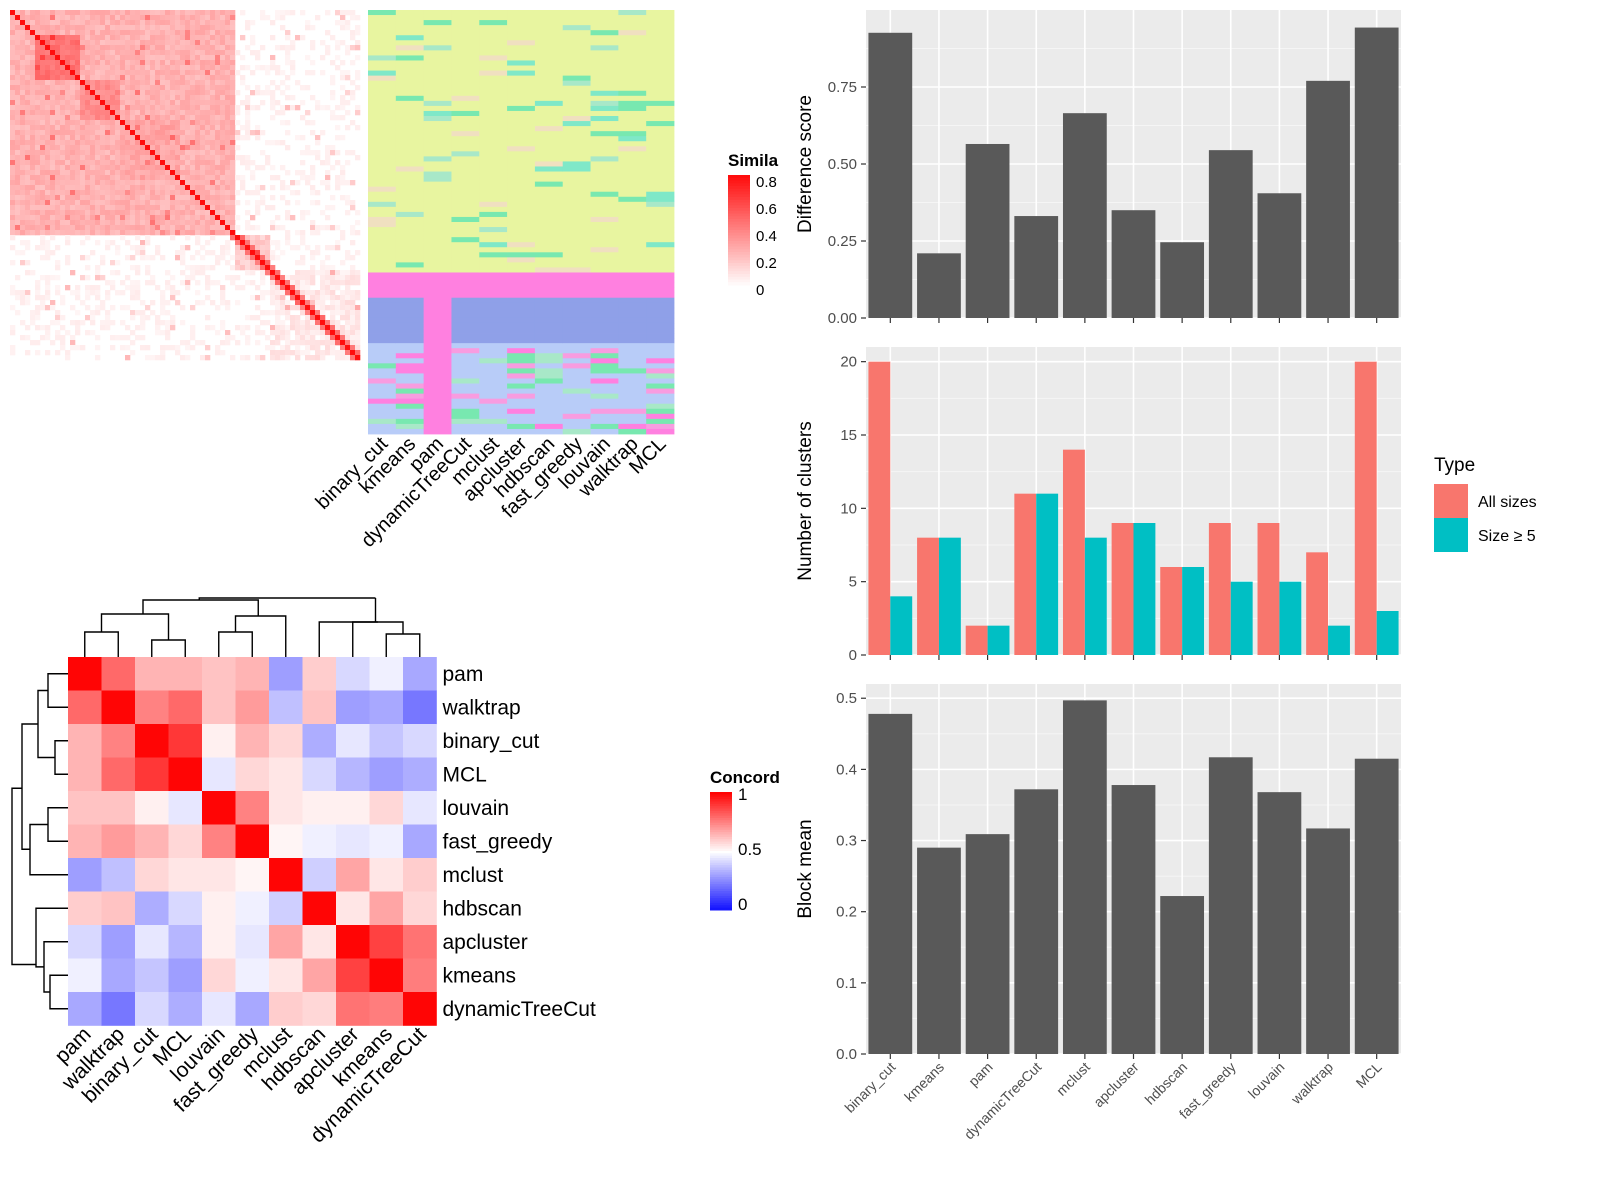 This screenshot has height=1200, width=1600. What do you see at coordinates (1230, 234) in the screenshot?
I see `bar` at bounding box center [1230, 234].